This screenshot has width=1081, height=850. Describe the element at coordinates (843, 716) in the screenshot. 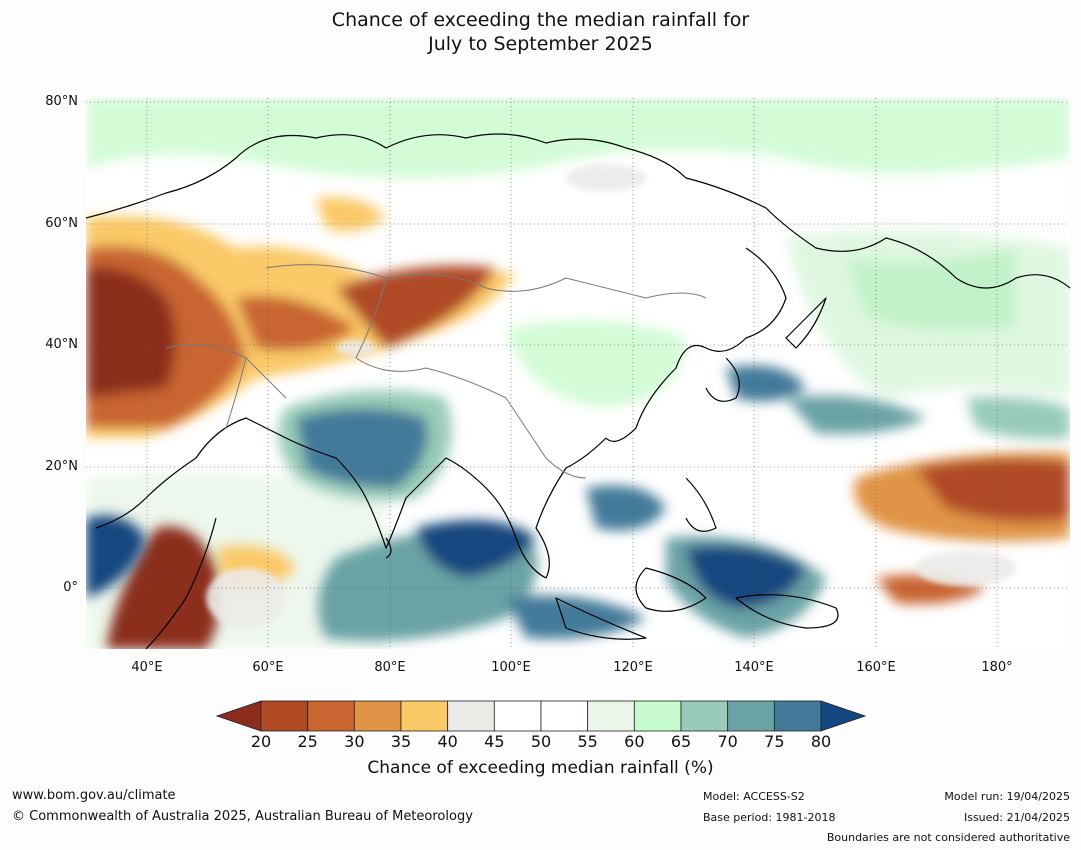

I see `colorbar-arrow-high` at that location.